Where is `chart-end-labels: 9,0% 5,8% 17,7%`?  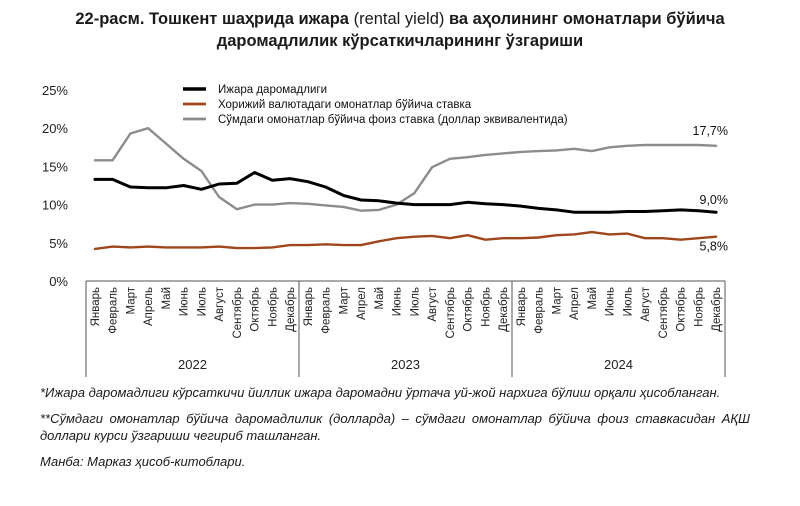
chart-end-labels: 9,0% 5,8% 17,7% is located at coordinates (710, 189).